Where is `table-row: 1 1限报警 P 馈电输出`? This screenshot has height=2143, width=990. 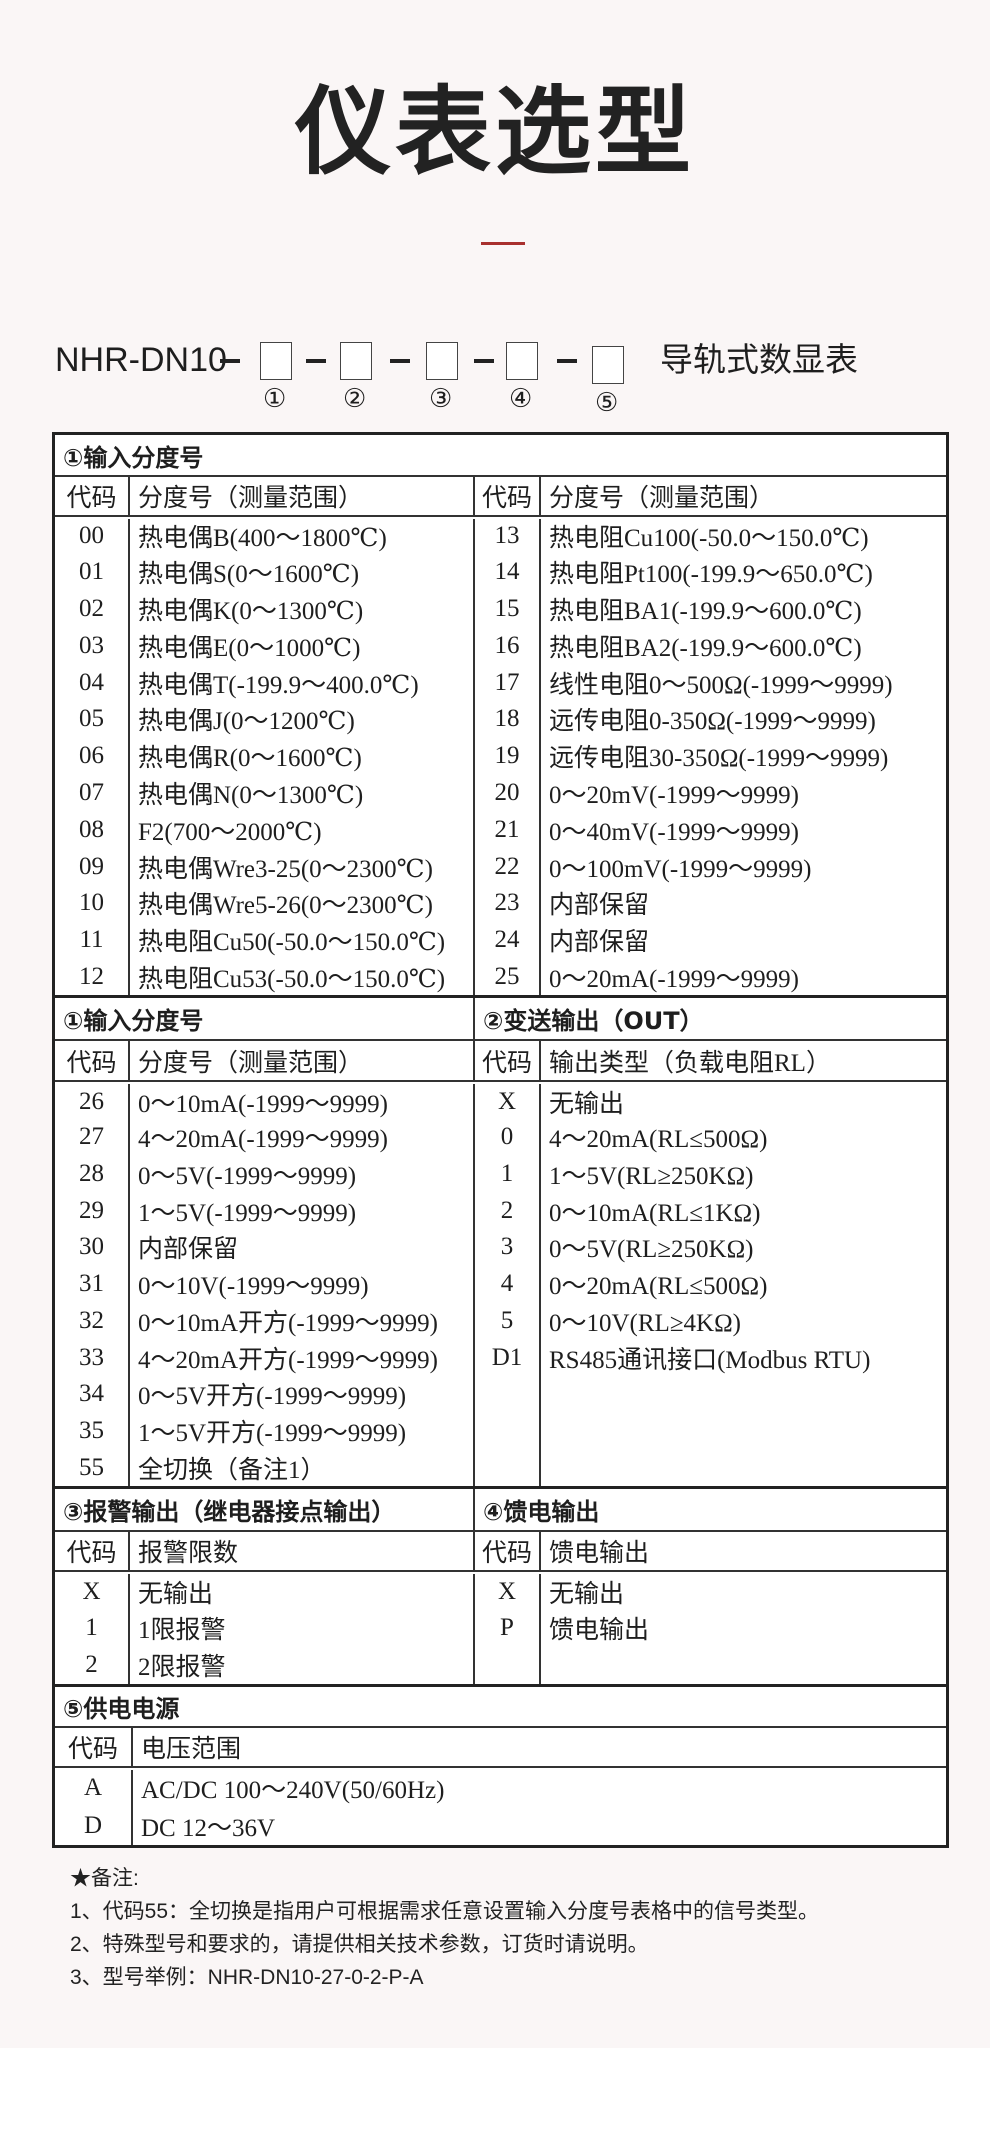 table-row: 1 1限报警 P 馈电输出 is located at coordinates (500, 1628).